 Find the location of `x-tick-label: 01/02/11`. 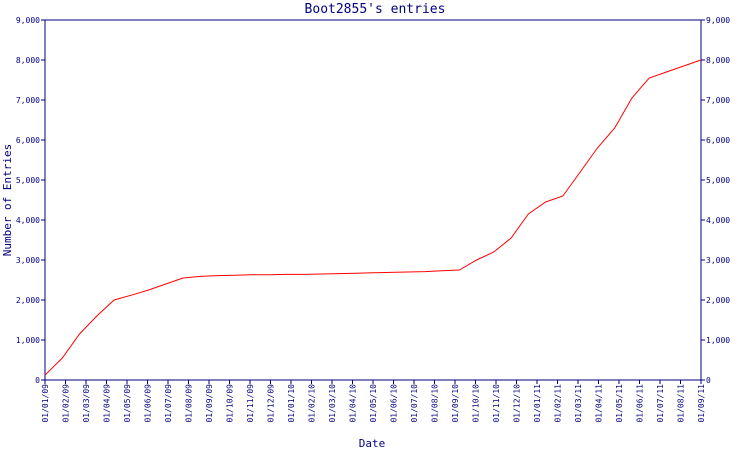

x-tick-label: 01/02/11 is located at coordinates (558, 403).